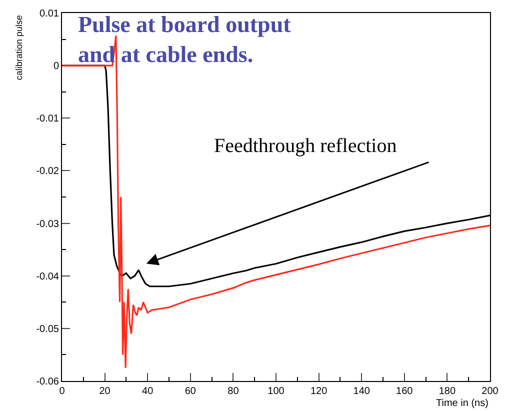 The width and height of the screenshot is (507, 411). Describe the element at coordinates (48, 382) in the screenshot. I see `y-tick-label: -0.06` at that location.